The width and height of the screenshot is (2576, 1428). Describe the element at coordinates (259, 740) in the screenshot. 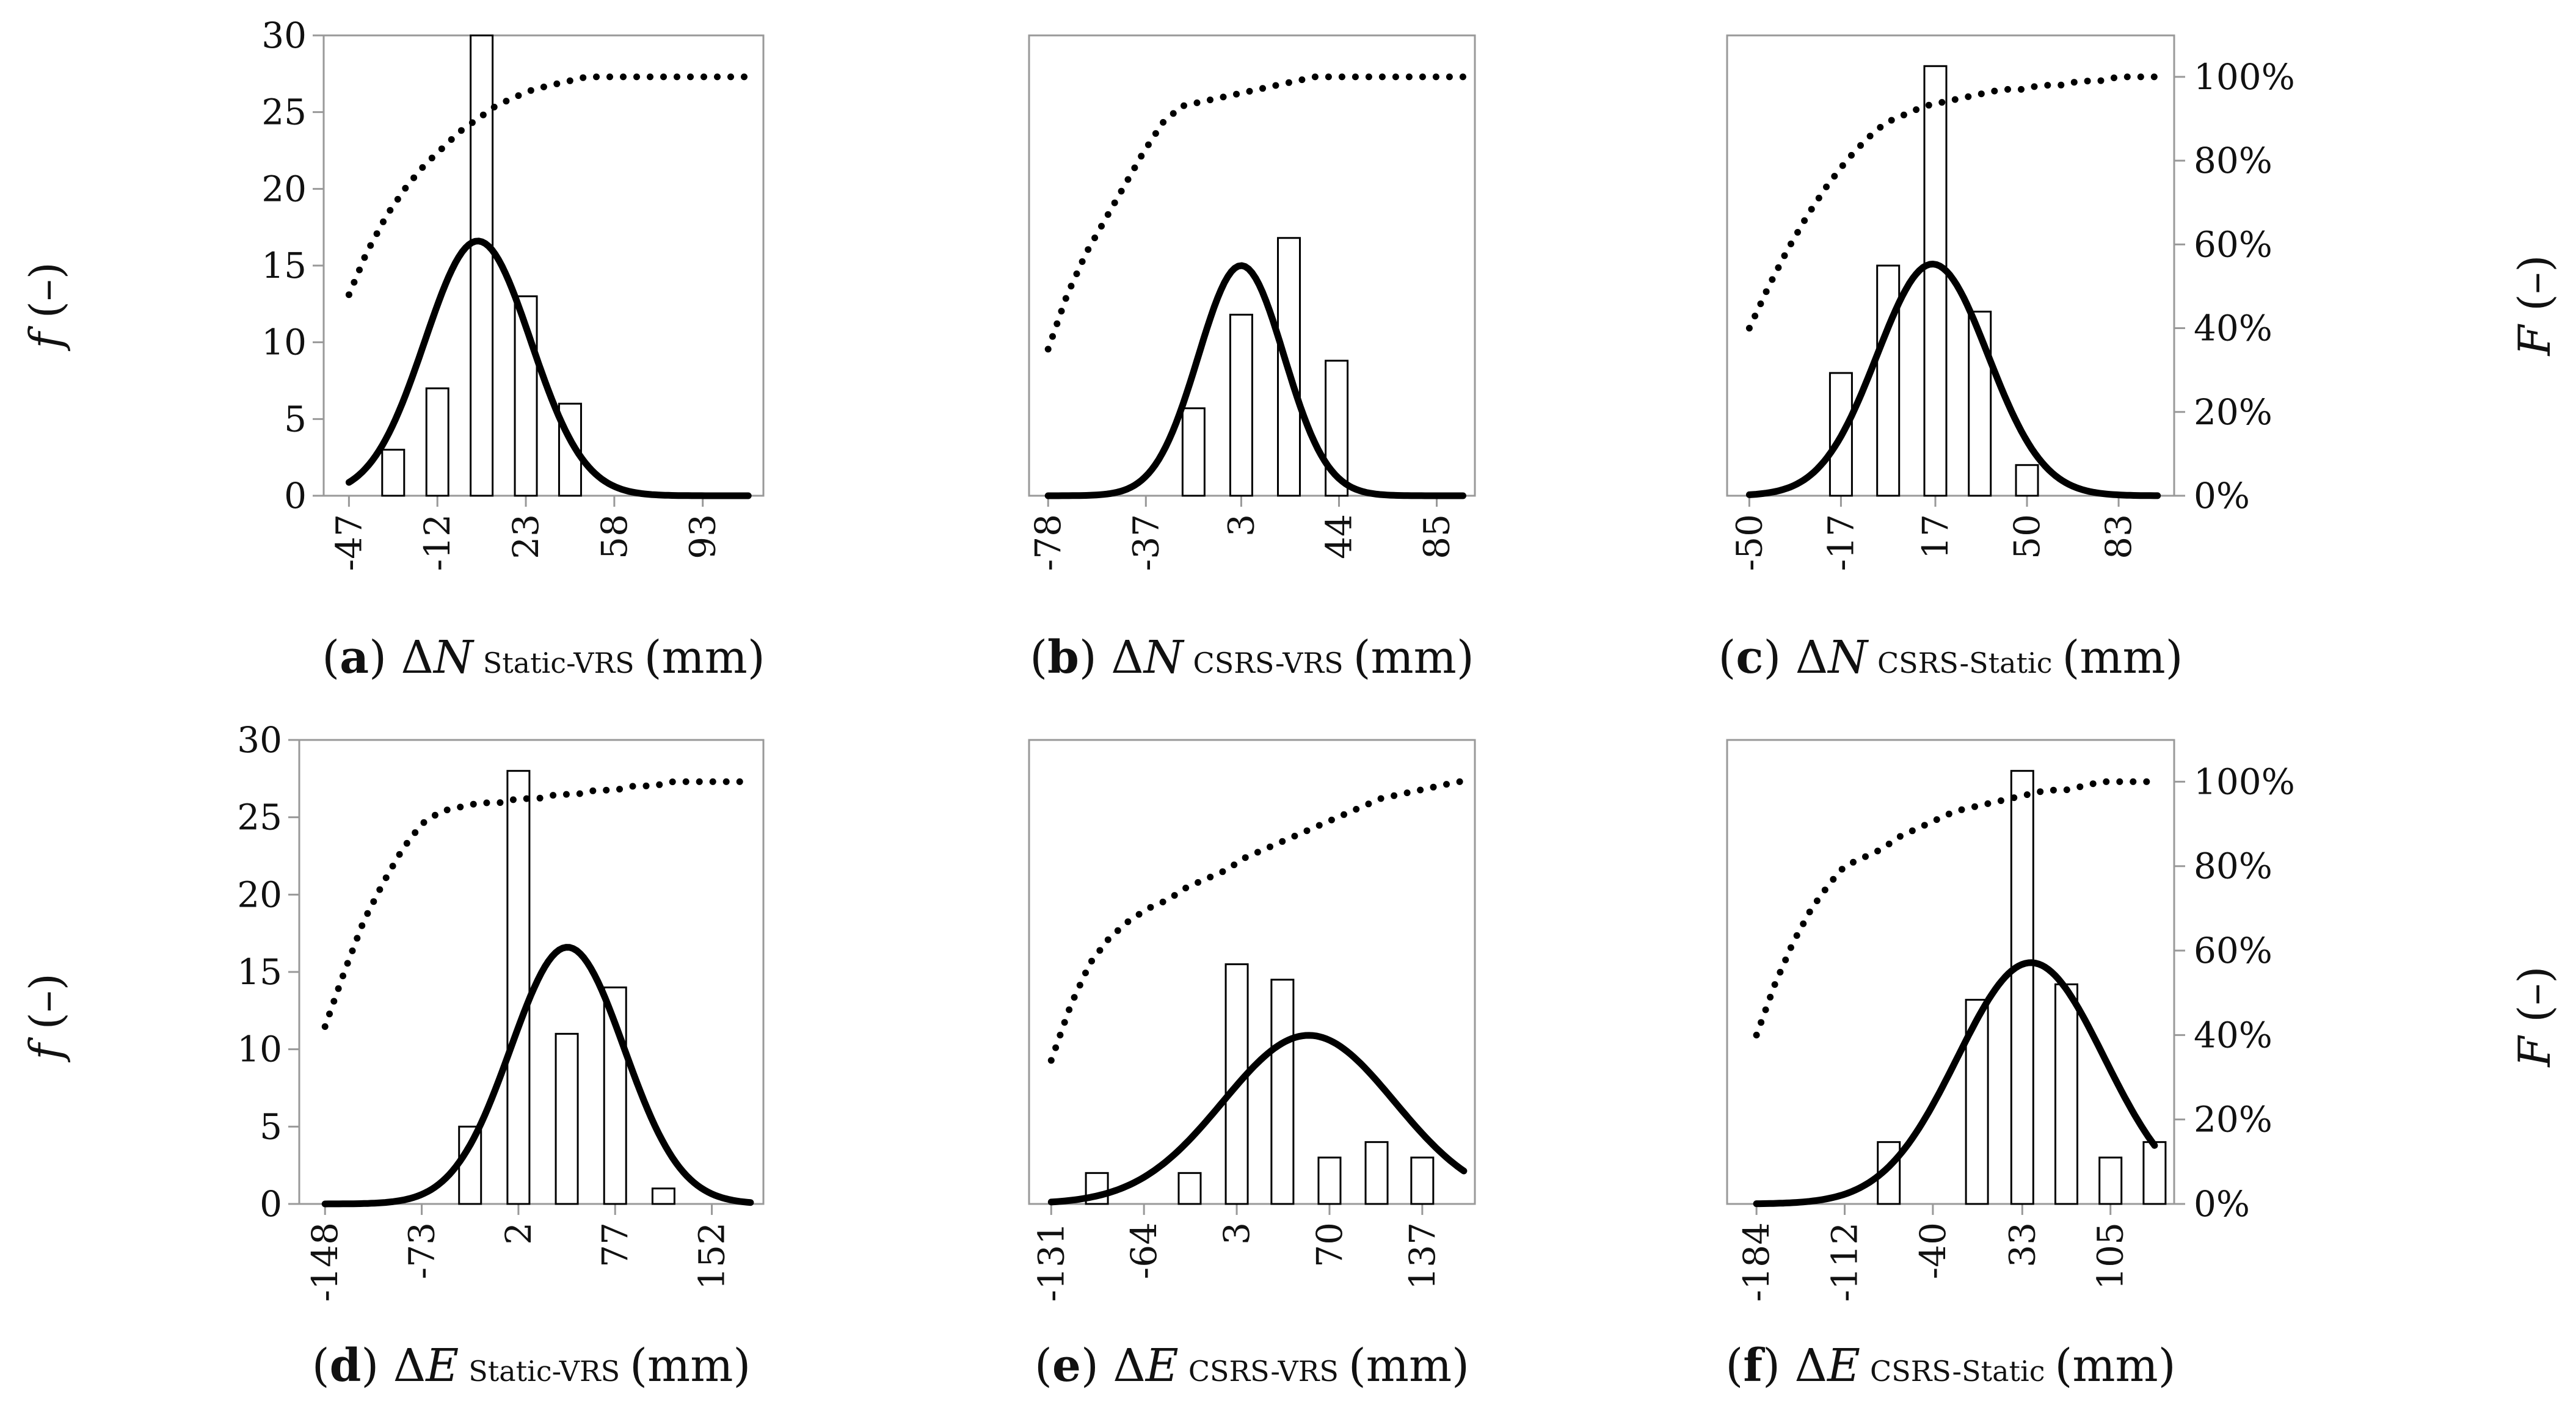

I see `y-tick-label: 30` at that location.